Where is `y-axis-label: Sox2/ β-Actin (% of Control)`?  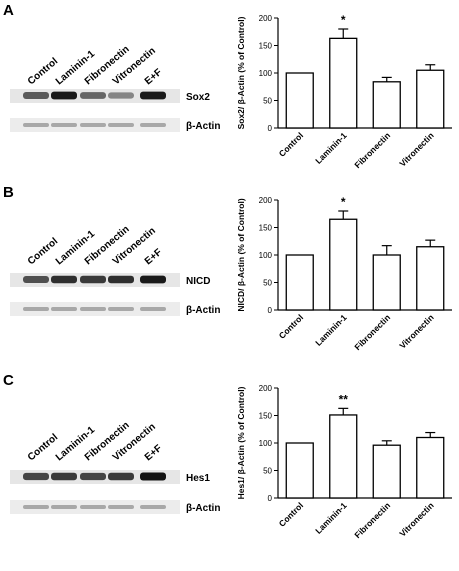 y-axis-label: Sox2/ β-Actin (% of Control) is located at coordinates (241, 72).